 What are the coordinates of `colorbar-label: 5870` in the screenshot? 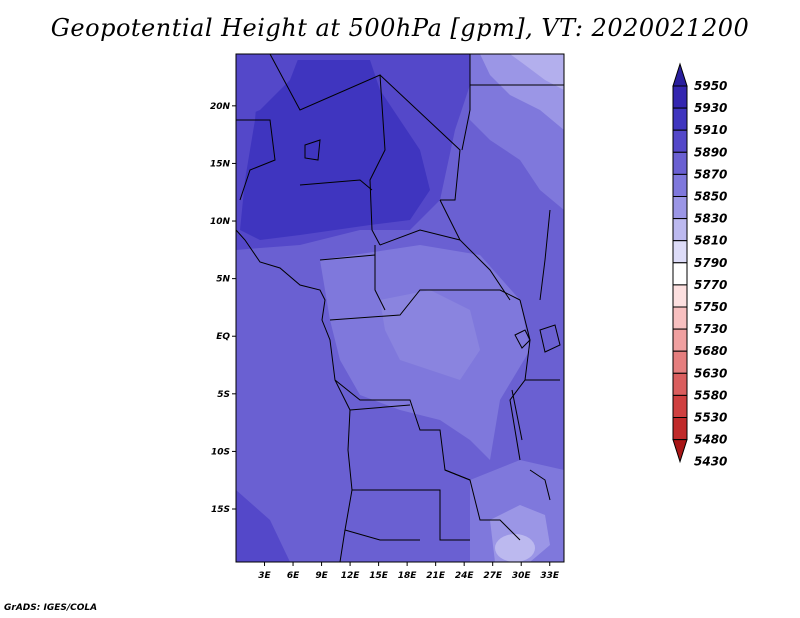 It's located at (710, 174).